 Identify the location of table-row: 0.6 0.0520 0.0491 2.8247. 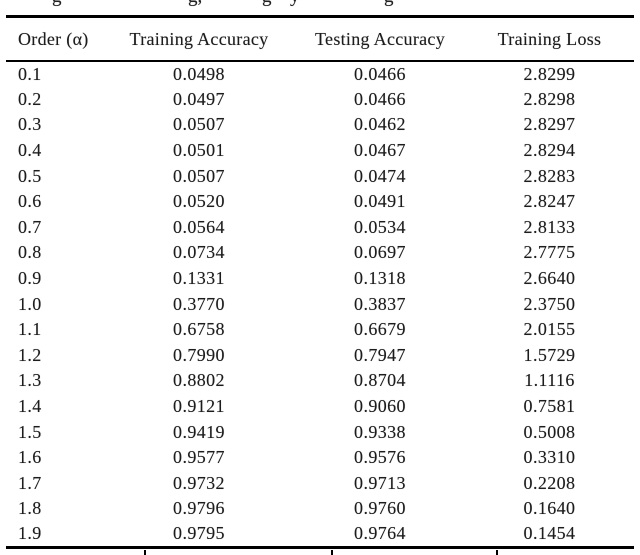
(320, 202).